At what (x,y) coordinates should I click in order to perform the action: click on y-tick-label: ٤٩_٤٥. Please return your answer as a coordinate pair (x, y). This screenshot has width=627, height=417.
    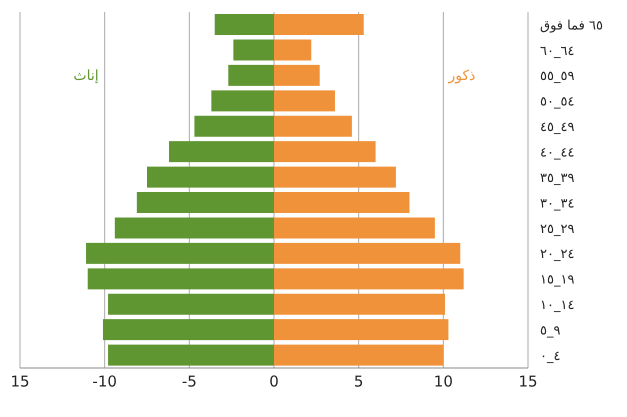
    Looking at the image, I should click on (557, 128).